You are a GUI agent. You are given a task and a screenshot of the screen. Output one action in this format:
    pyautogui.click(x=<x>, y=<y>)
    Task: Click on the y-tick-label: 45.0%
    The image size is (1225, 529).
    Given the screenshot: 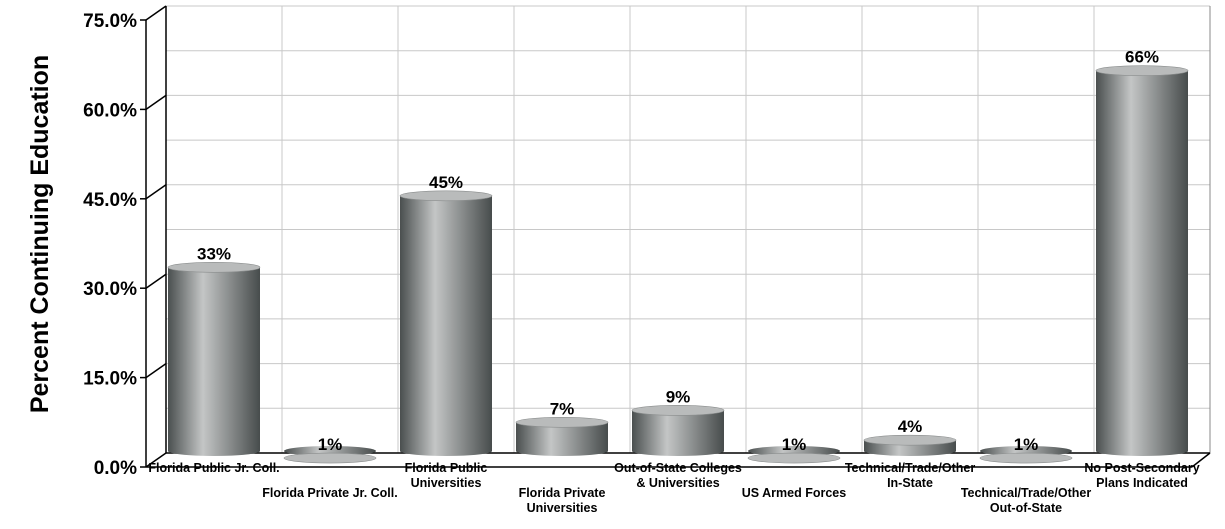 What is the action you would take?
    pyautogui.click(x=110, y=200)
    